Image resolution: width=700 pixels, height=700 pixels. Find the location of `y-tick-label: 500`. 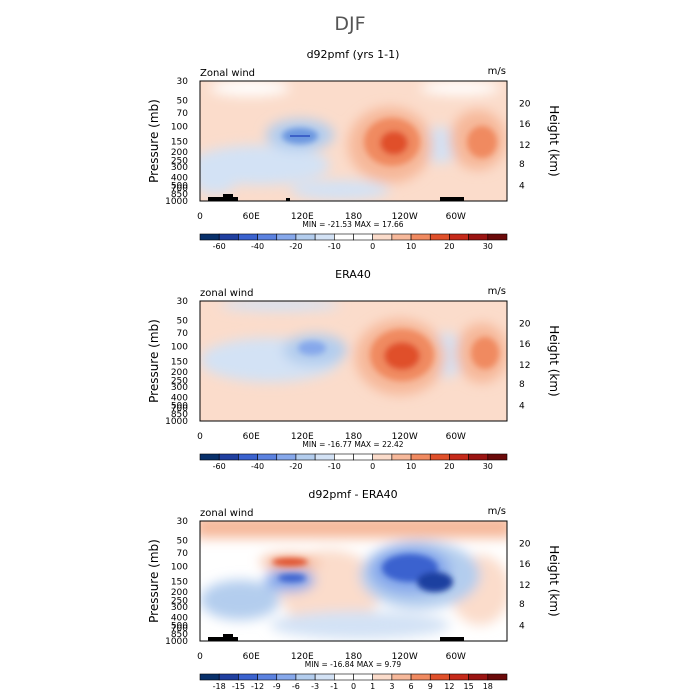

y-tick-label: 500 is located at coordinates (179, 627).